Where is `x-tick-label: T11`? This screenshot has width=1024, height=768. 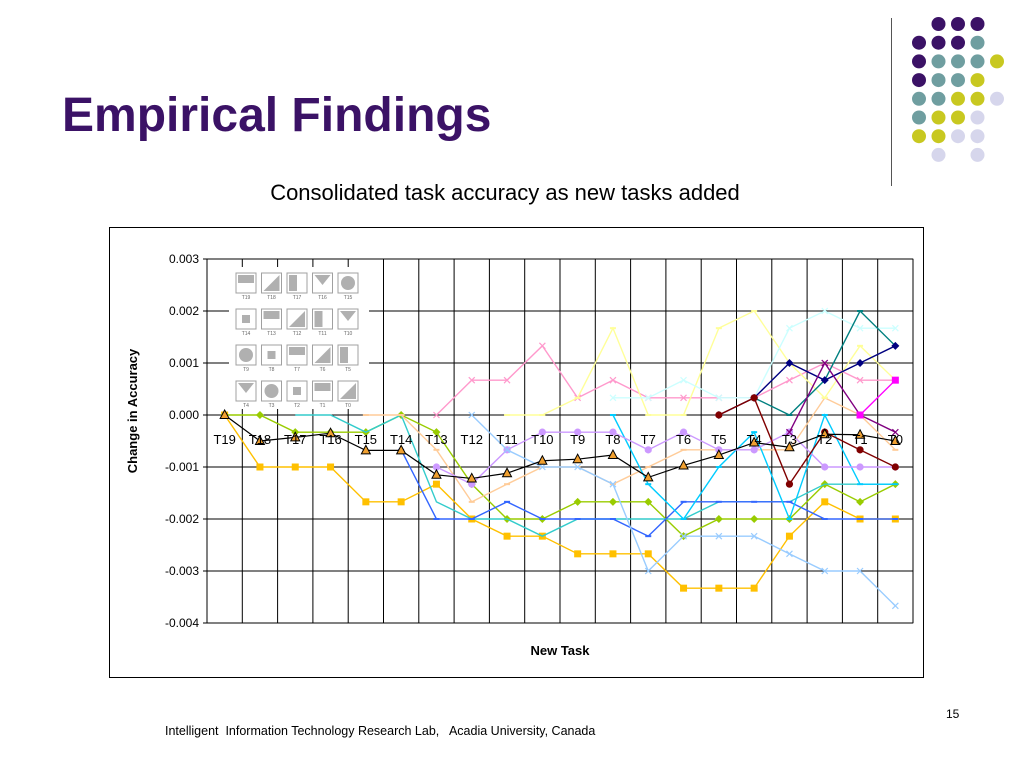
x-tick-label: T11 is located at coordinates (506, 439).